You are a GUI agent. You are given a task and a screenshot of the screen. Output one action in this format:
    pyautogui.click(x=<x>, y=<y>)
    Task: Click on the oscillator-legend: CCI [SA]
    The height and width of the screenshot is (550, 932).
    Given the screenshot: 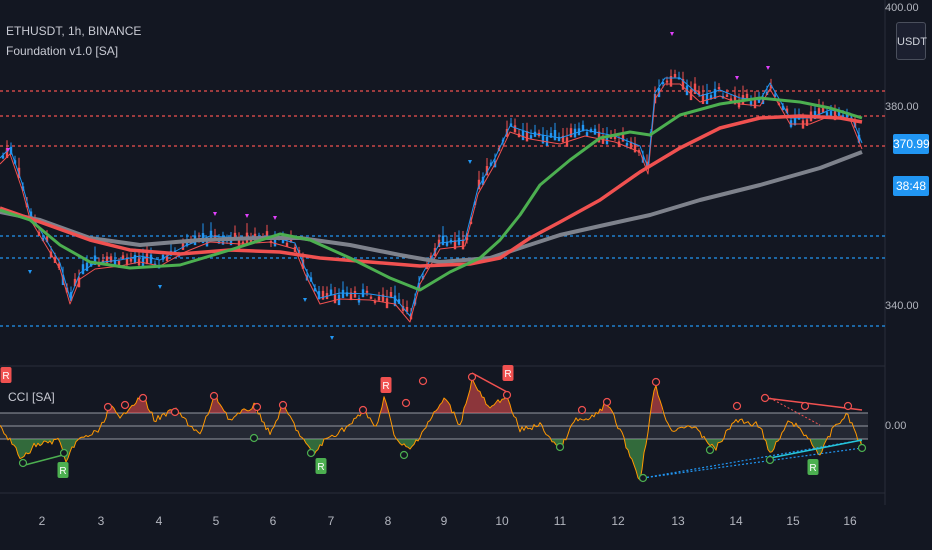 What is the action you would take?
    pyautogui.click(x=31, y=397)
    